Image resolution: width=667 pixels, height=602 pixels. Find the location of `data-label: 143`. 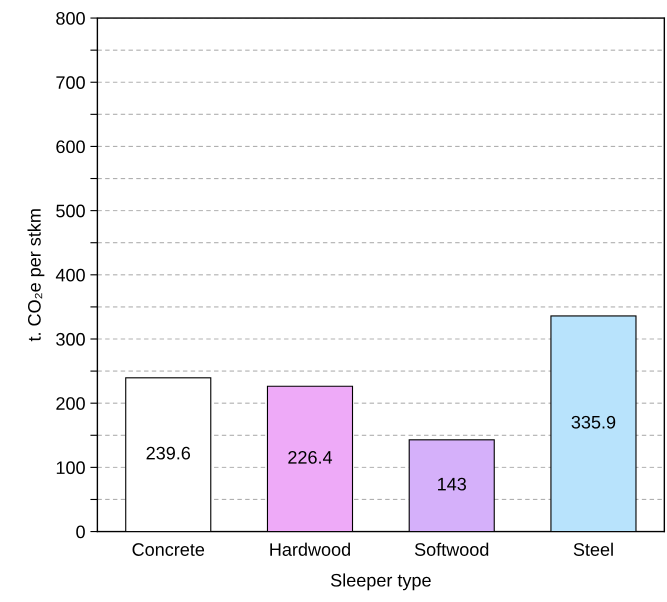

data-label: 143 is located at coordinates (452, 484).